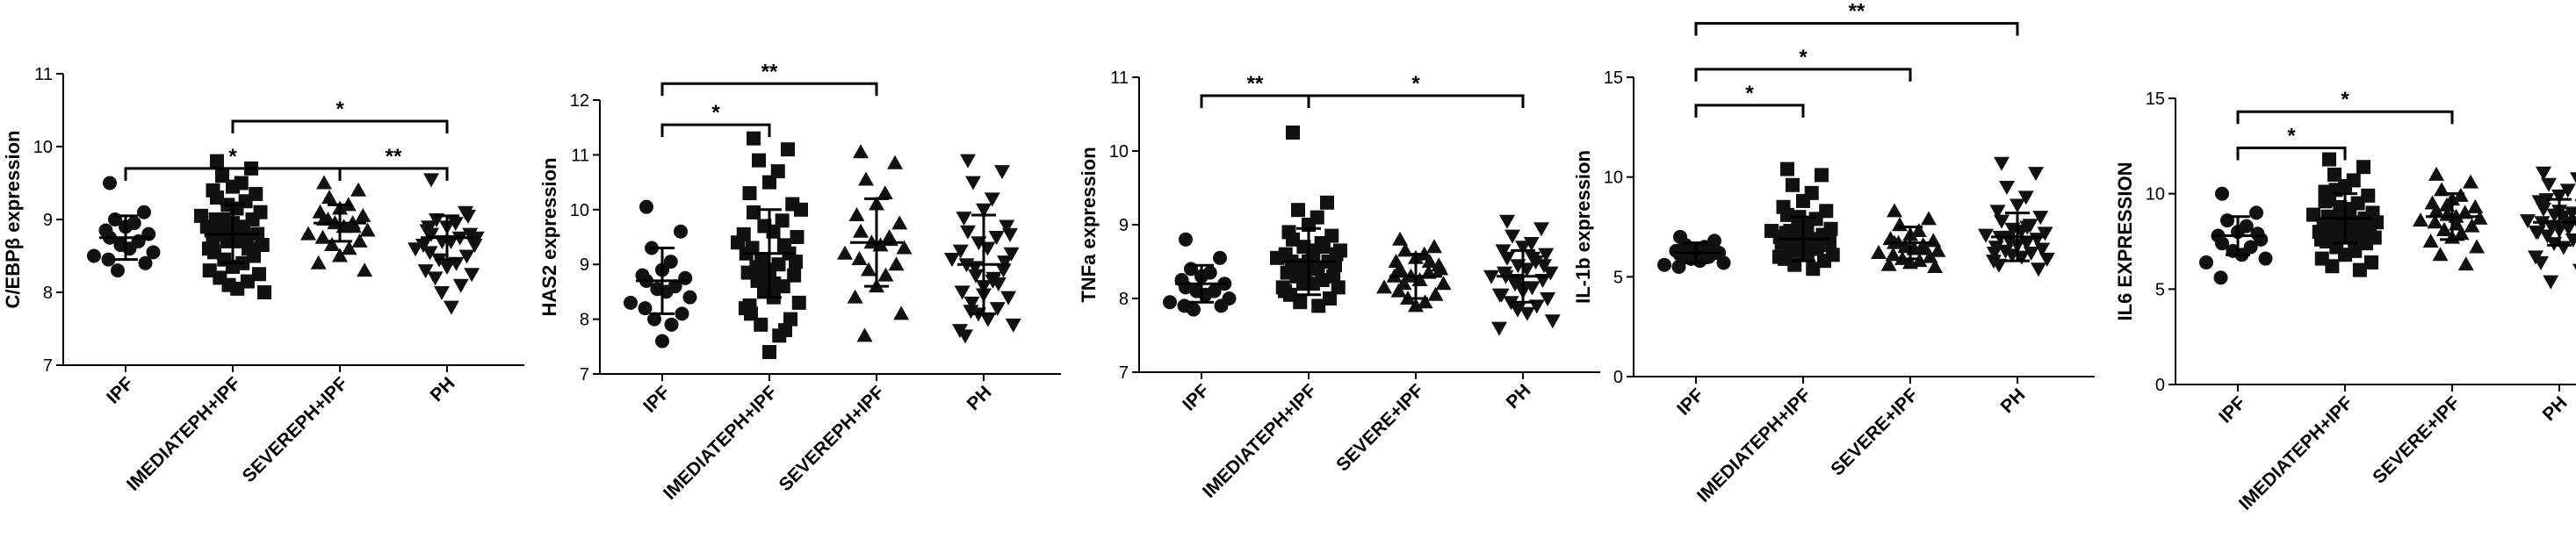  What do you see at coordinates (2416, 439) in the screenshot?
I see `x-tick-label: SEVERE+IPF` at bounding box center [2416, 439].